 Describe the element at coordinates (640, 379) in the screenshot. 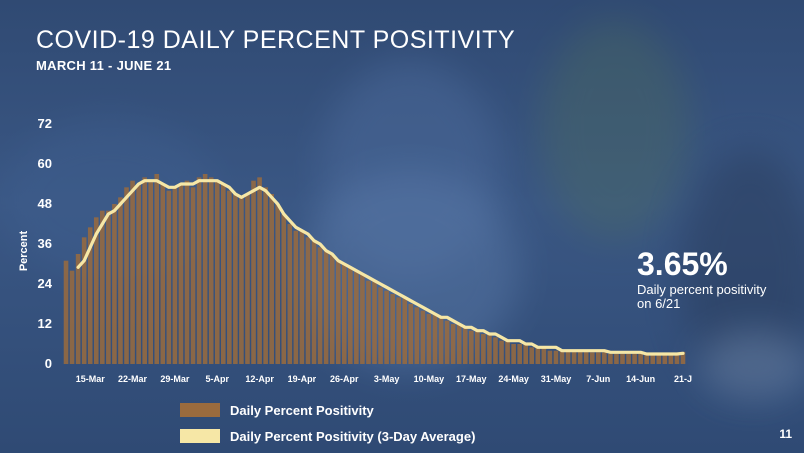

I see `x-tick-label: 14-Jun` at that location.